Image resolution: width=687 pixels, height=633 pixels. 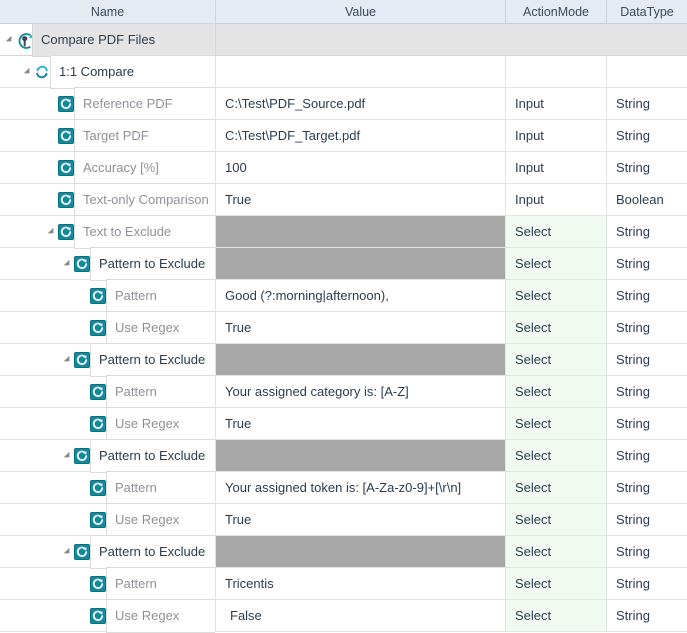 I want to click on sync-arrows-icon, so click(x=42, y=72).